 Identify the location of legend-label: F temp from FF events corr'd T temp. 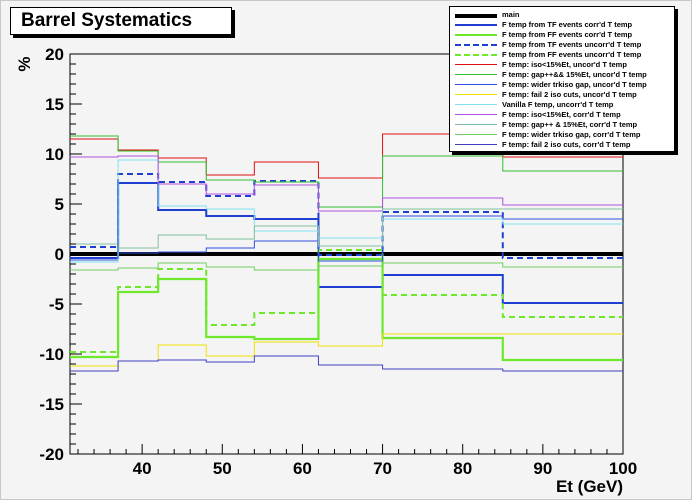
(567, 34).